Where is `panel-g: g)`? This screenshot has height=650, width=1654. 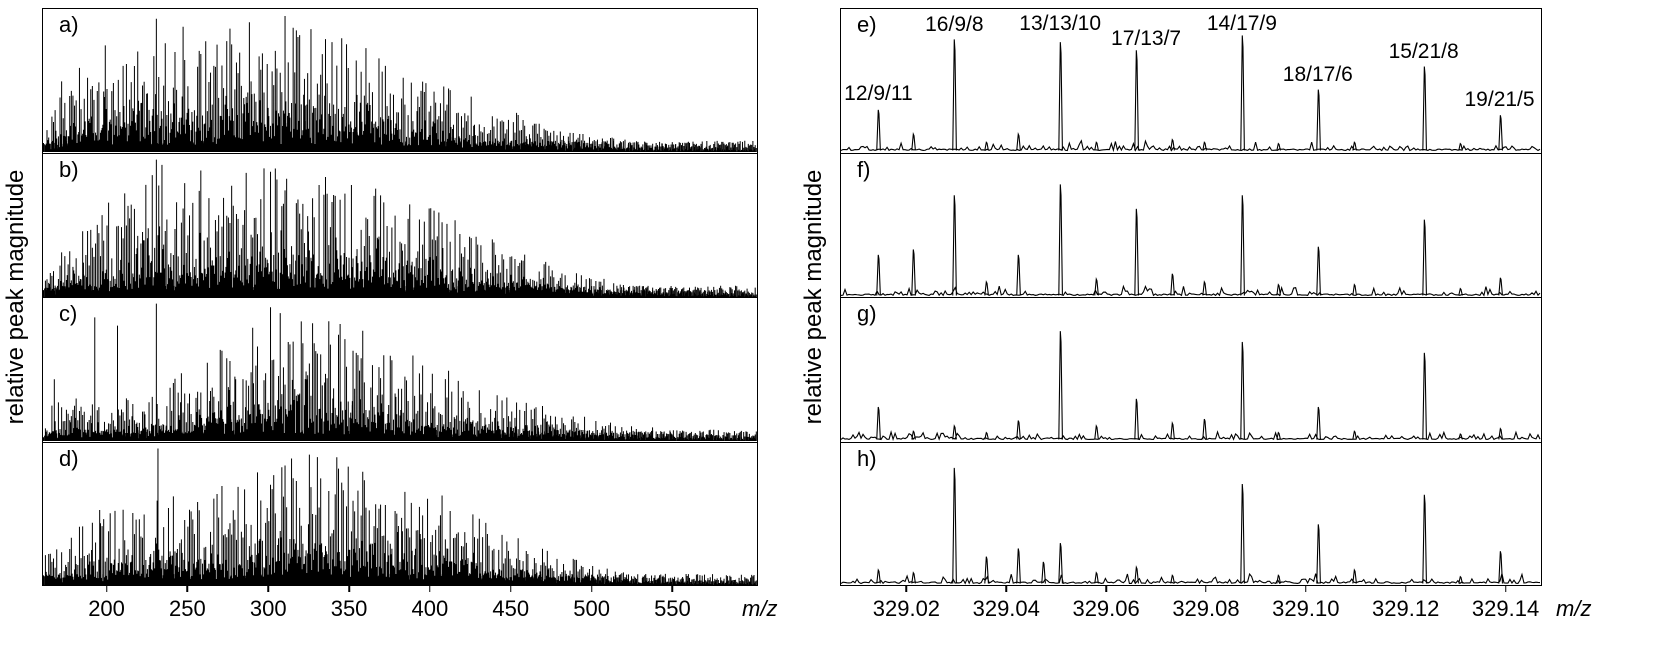 panel-g: g) is located at coordinates (1191, 369).